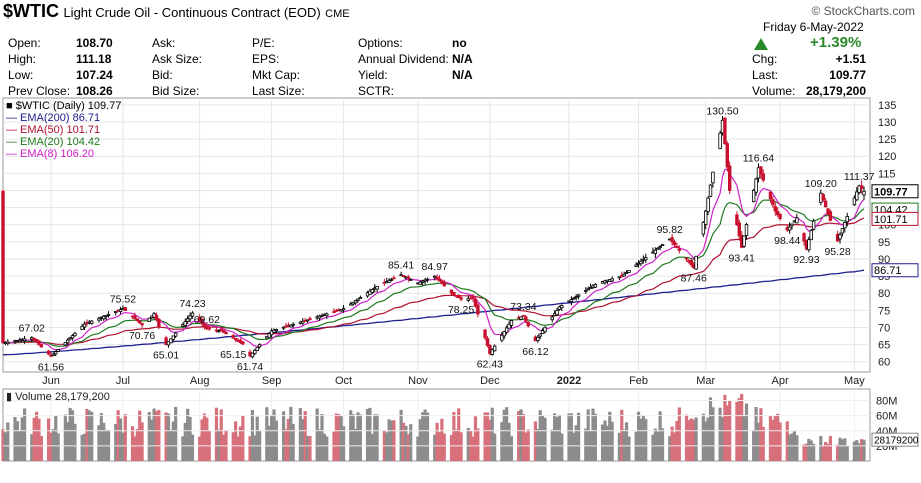  I want to click on quote-value: N/A, so click(462, 59).